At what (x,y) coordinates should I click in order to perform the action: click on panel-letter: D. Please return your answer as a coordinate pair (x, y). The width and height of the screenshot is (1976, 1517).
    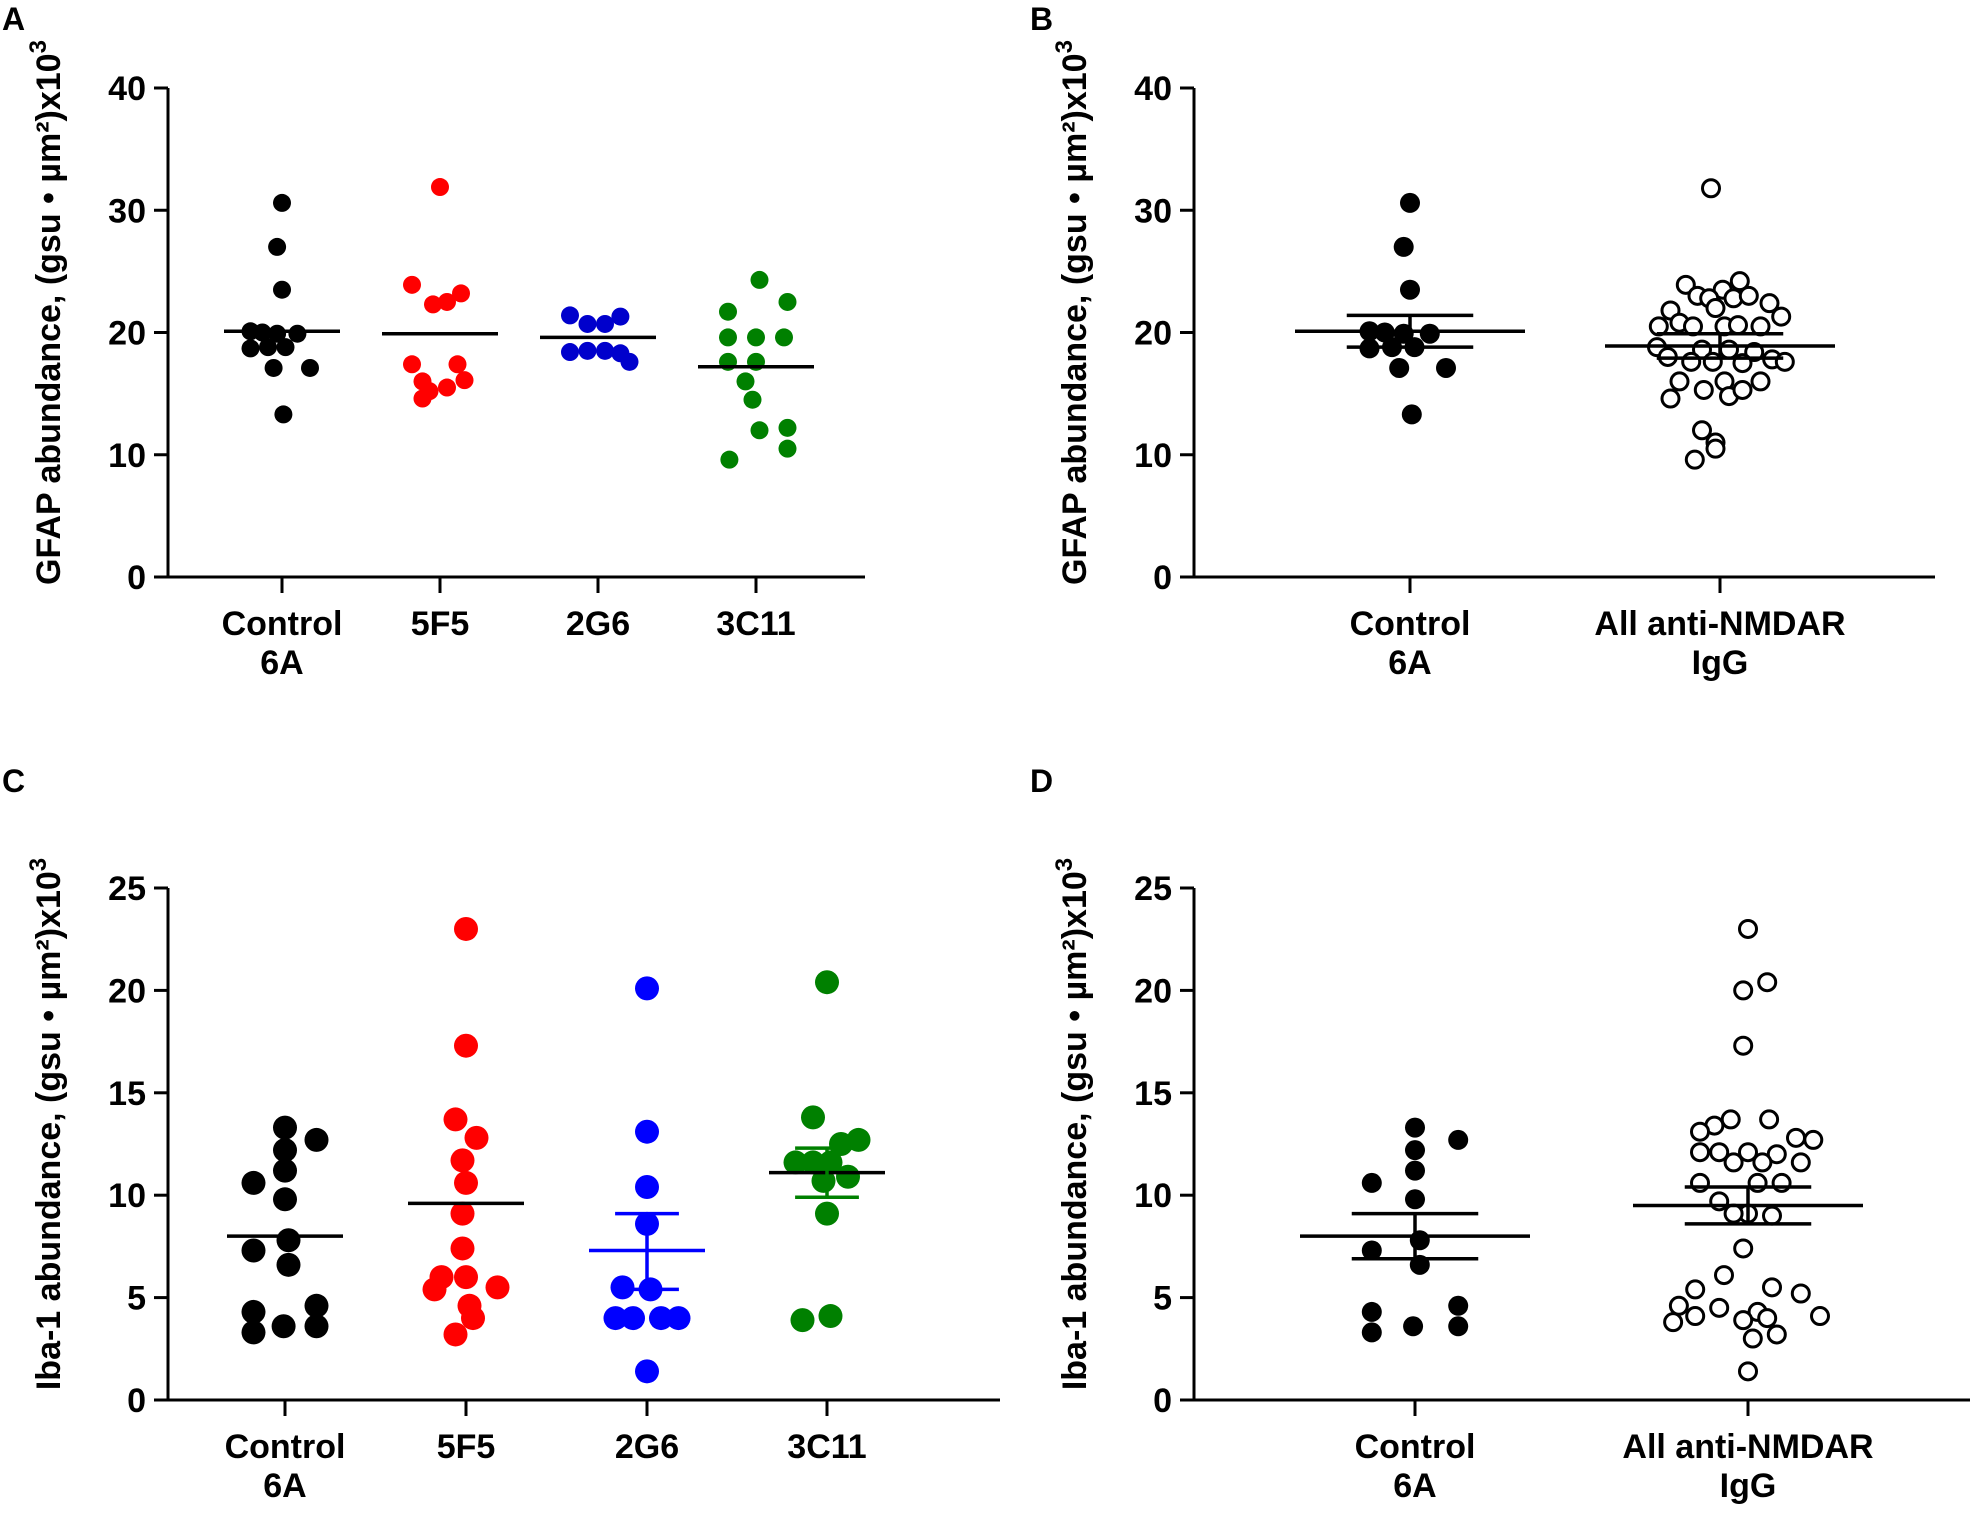
    Looking at the image, I should click on (1041, 781).